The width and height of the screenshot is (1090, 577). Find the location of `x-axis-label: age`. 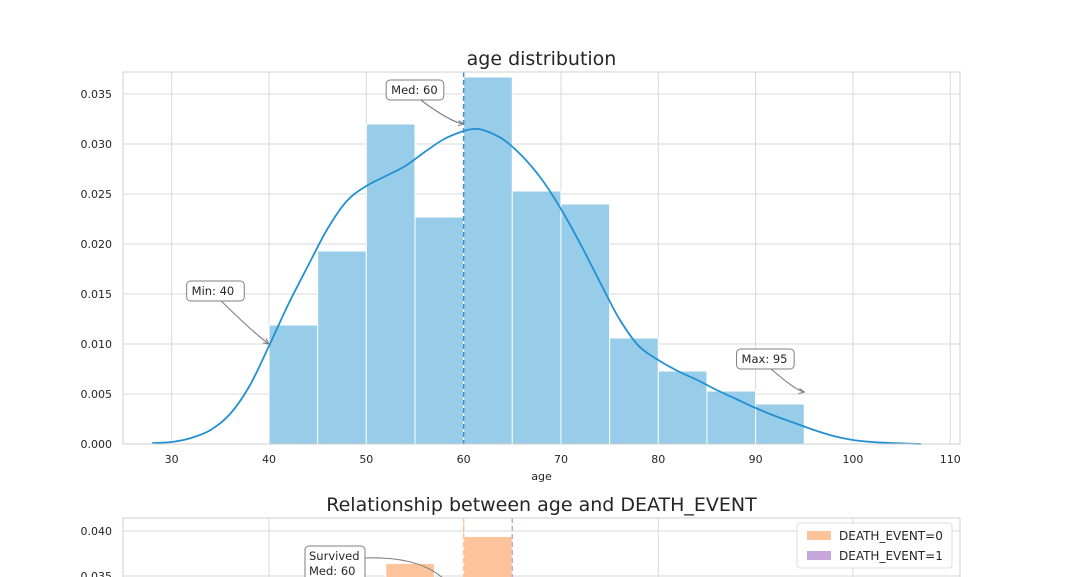

x-axis-label: age is located at coordinates (541, 476).